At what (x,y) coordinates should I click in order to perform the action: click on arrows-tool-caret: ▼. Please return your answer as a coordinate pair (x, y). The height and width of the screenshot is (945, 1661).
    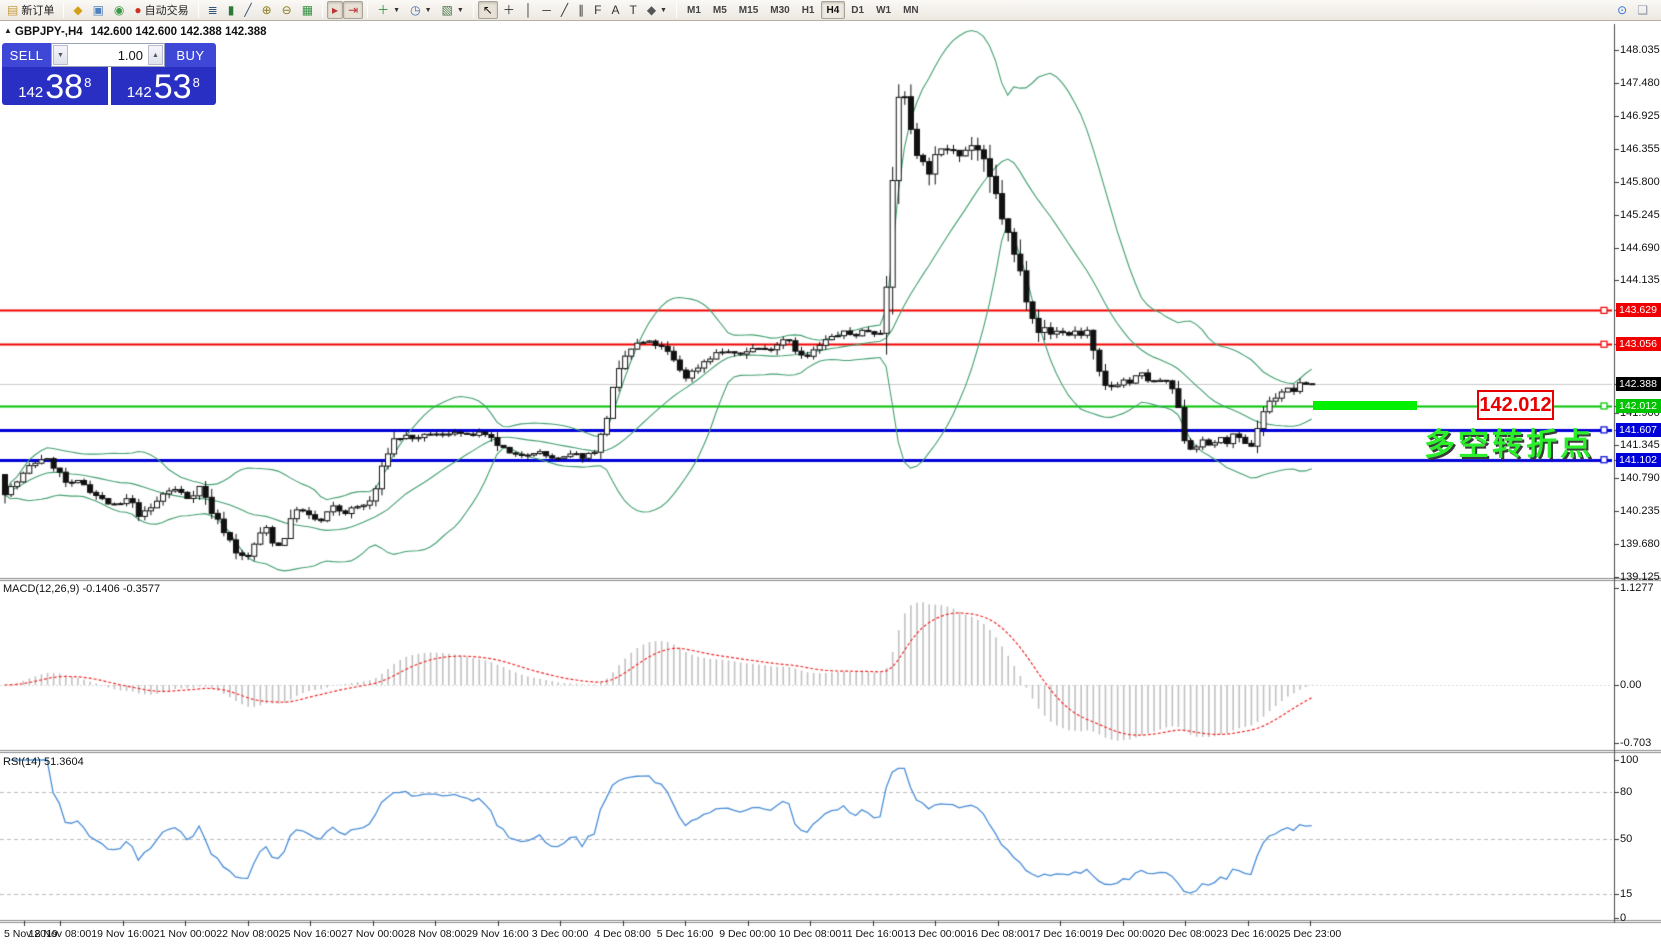
    Looking at the image, I should click on (663, 10).